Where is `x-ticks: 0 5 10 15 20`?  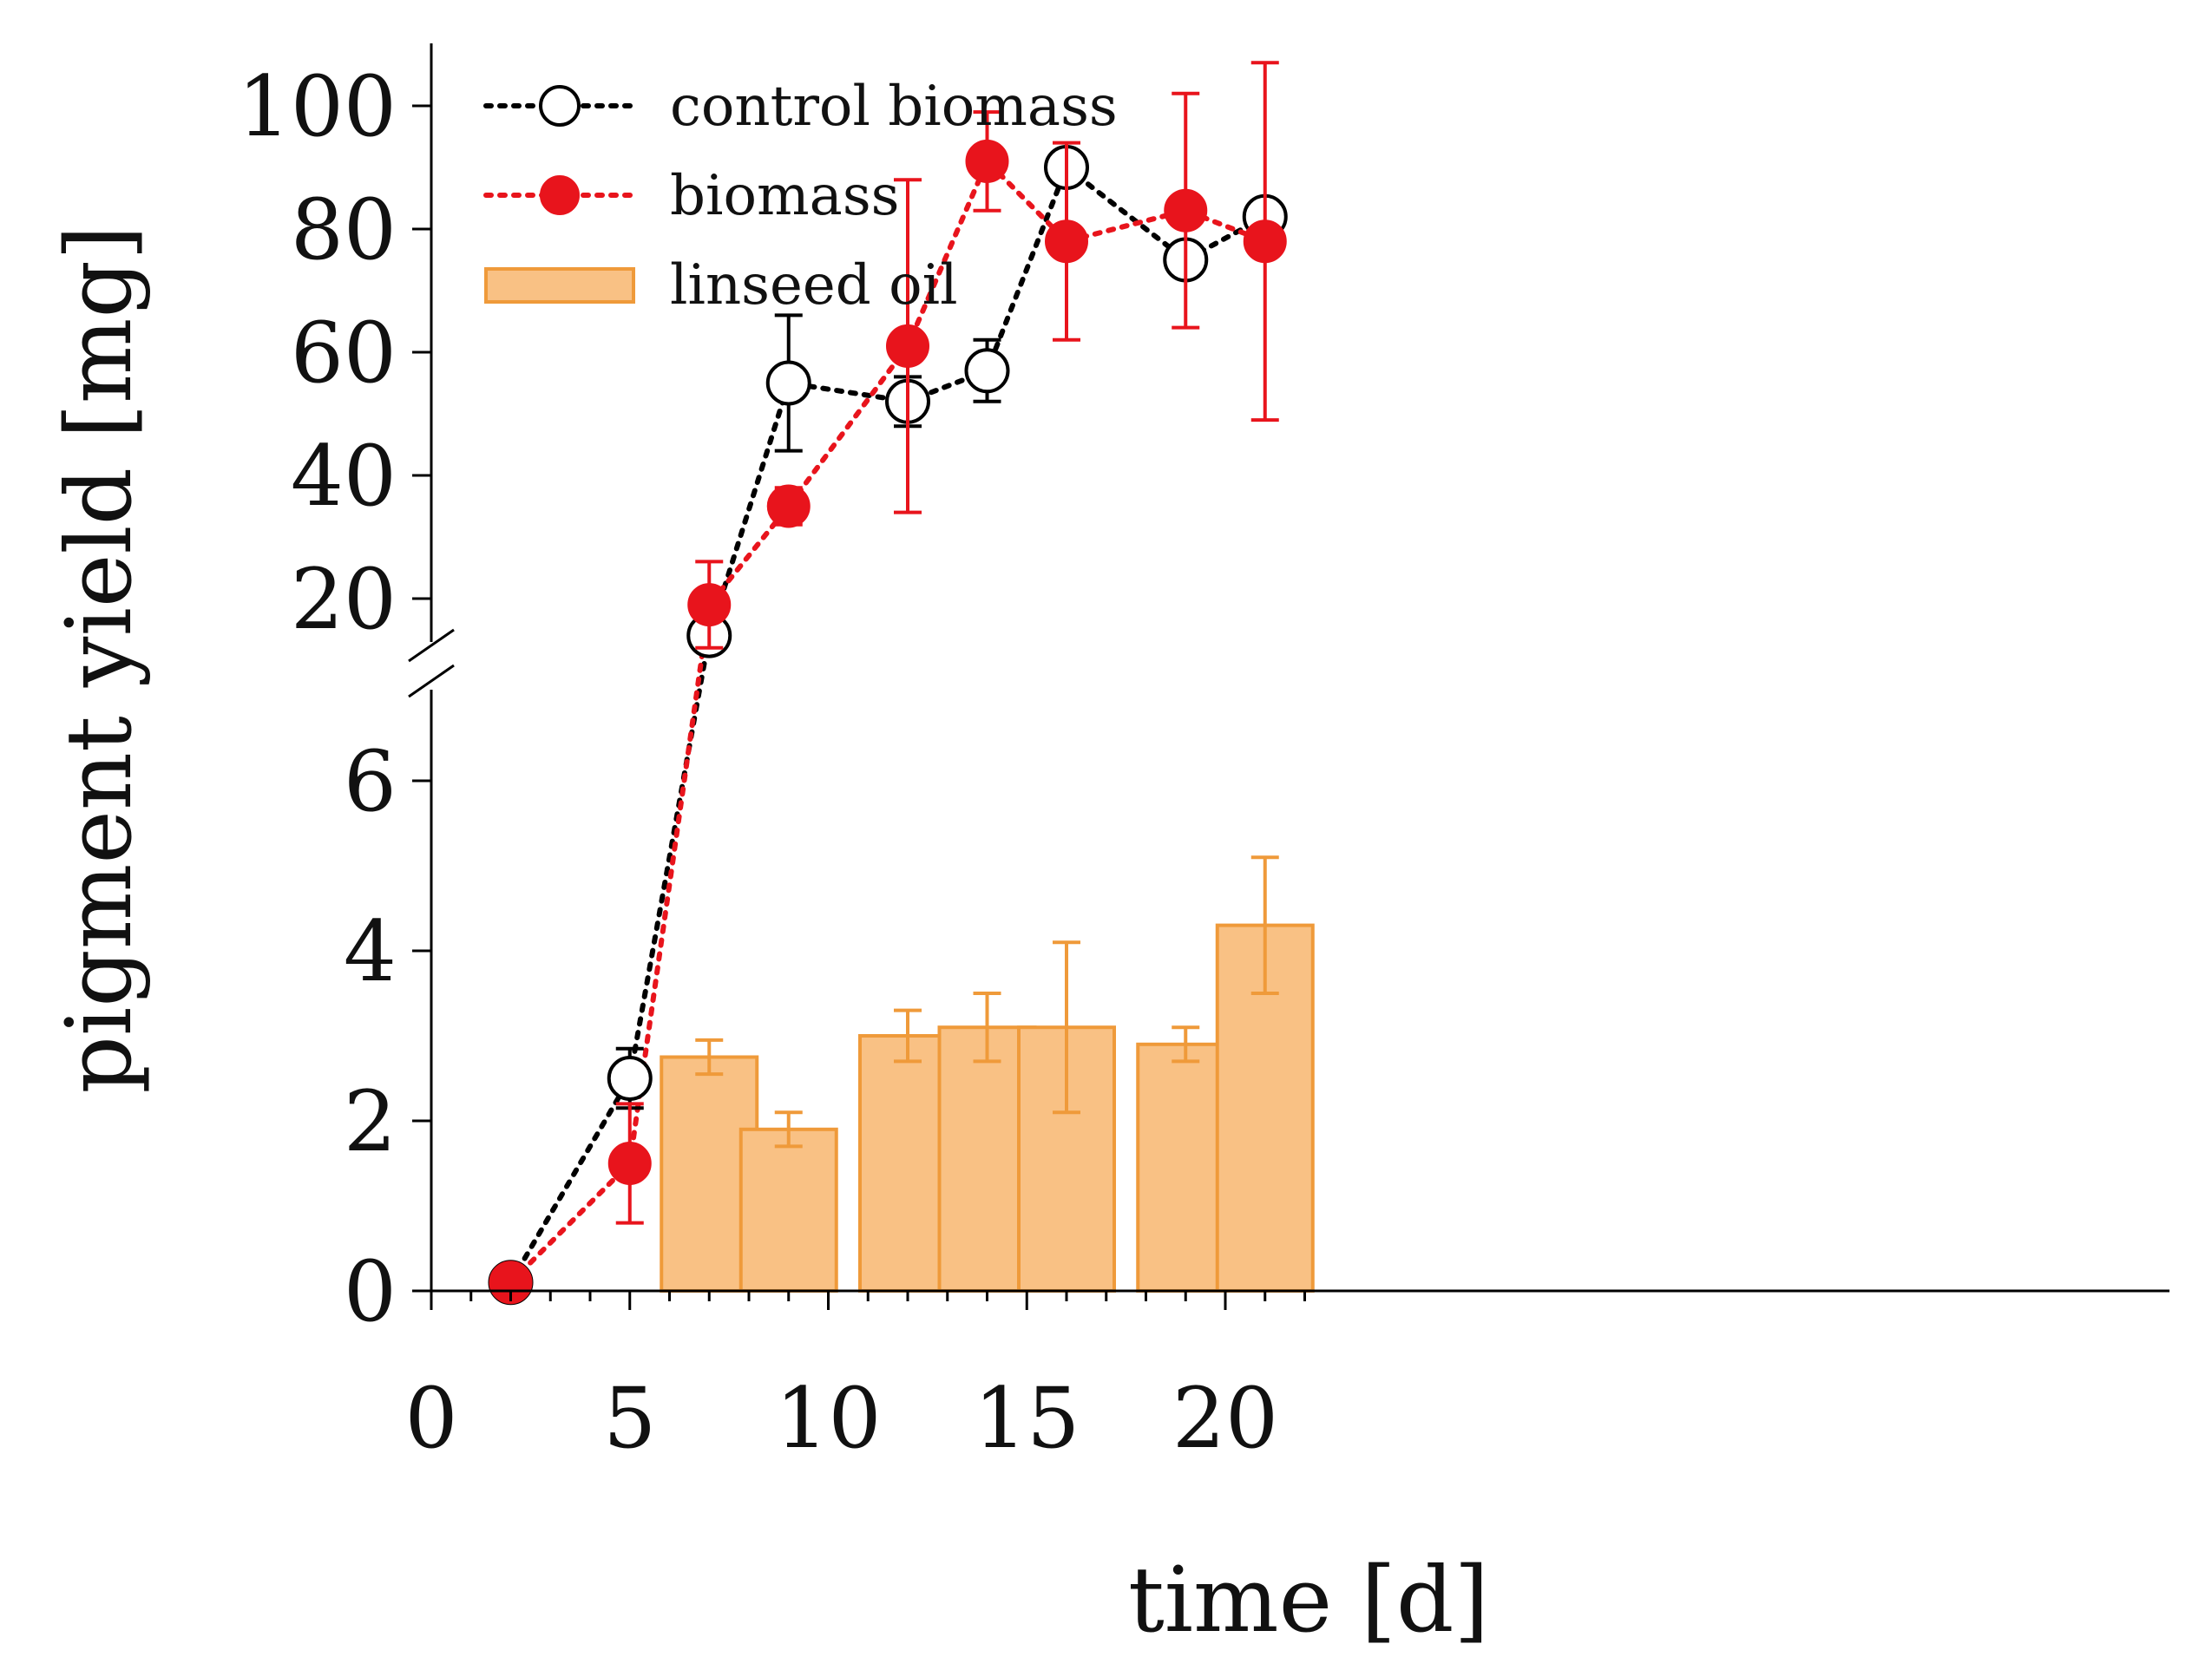
x-ticks: 0 5 10 15 20 is located at coordinates (855, 1379).